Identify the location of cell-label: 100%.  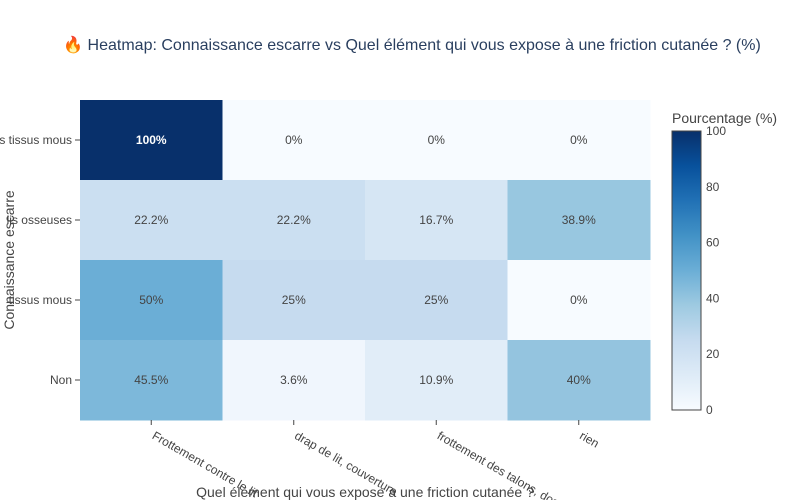
(151, 140).